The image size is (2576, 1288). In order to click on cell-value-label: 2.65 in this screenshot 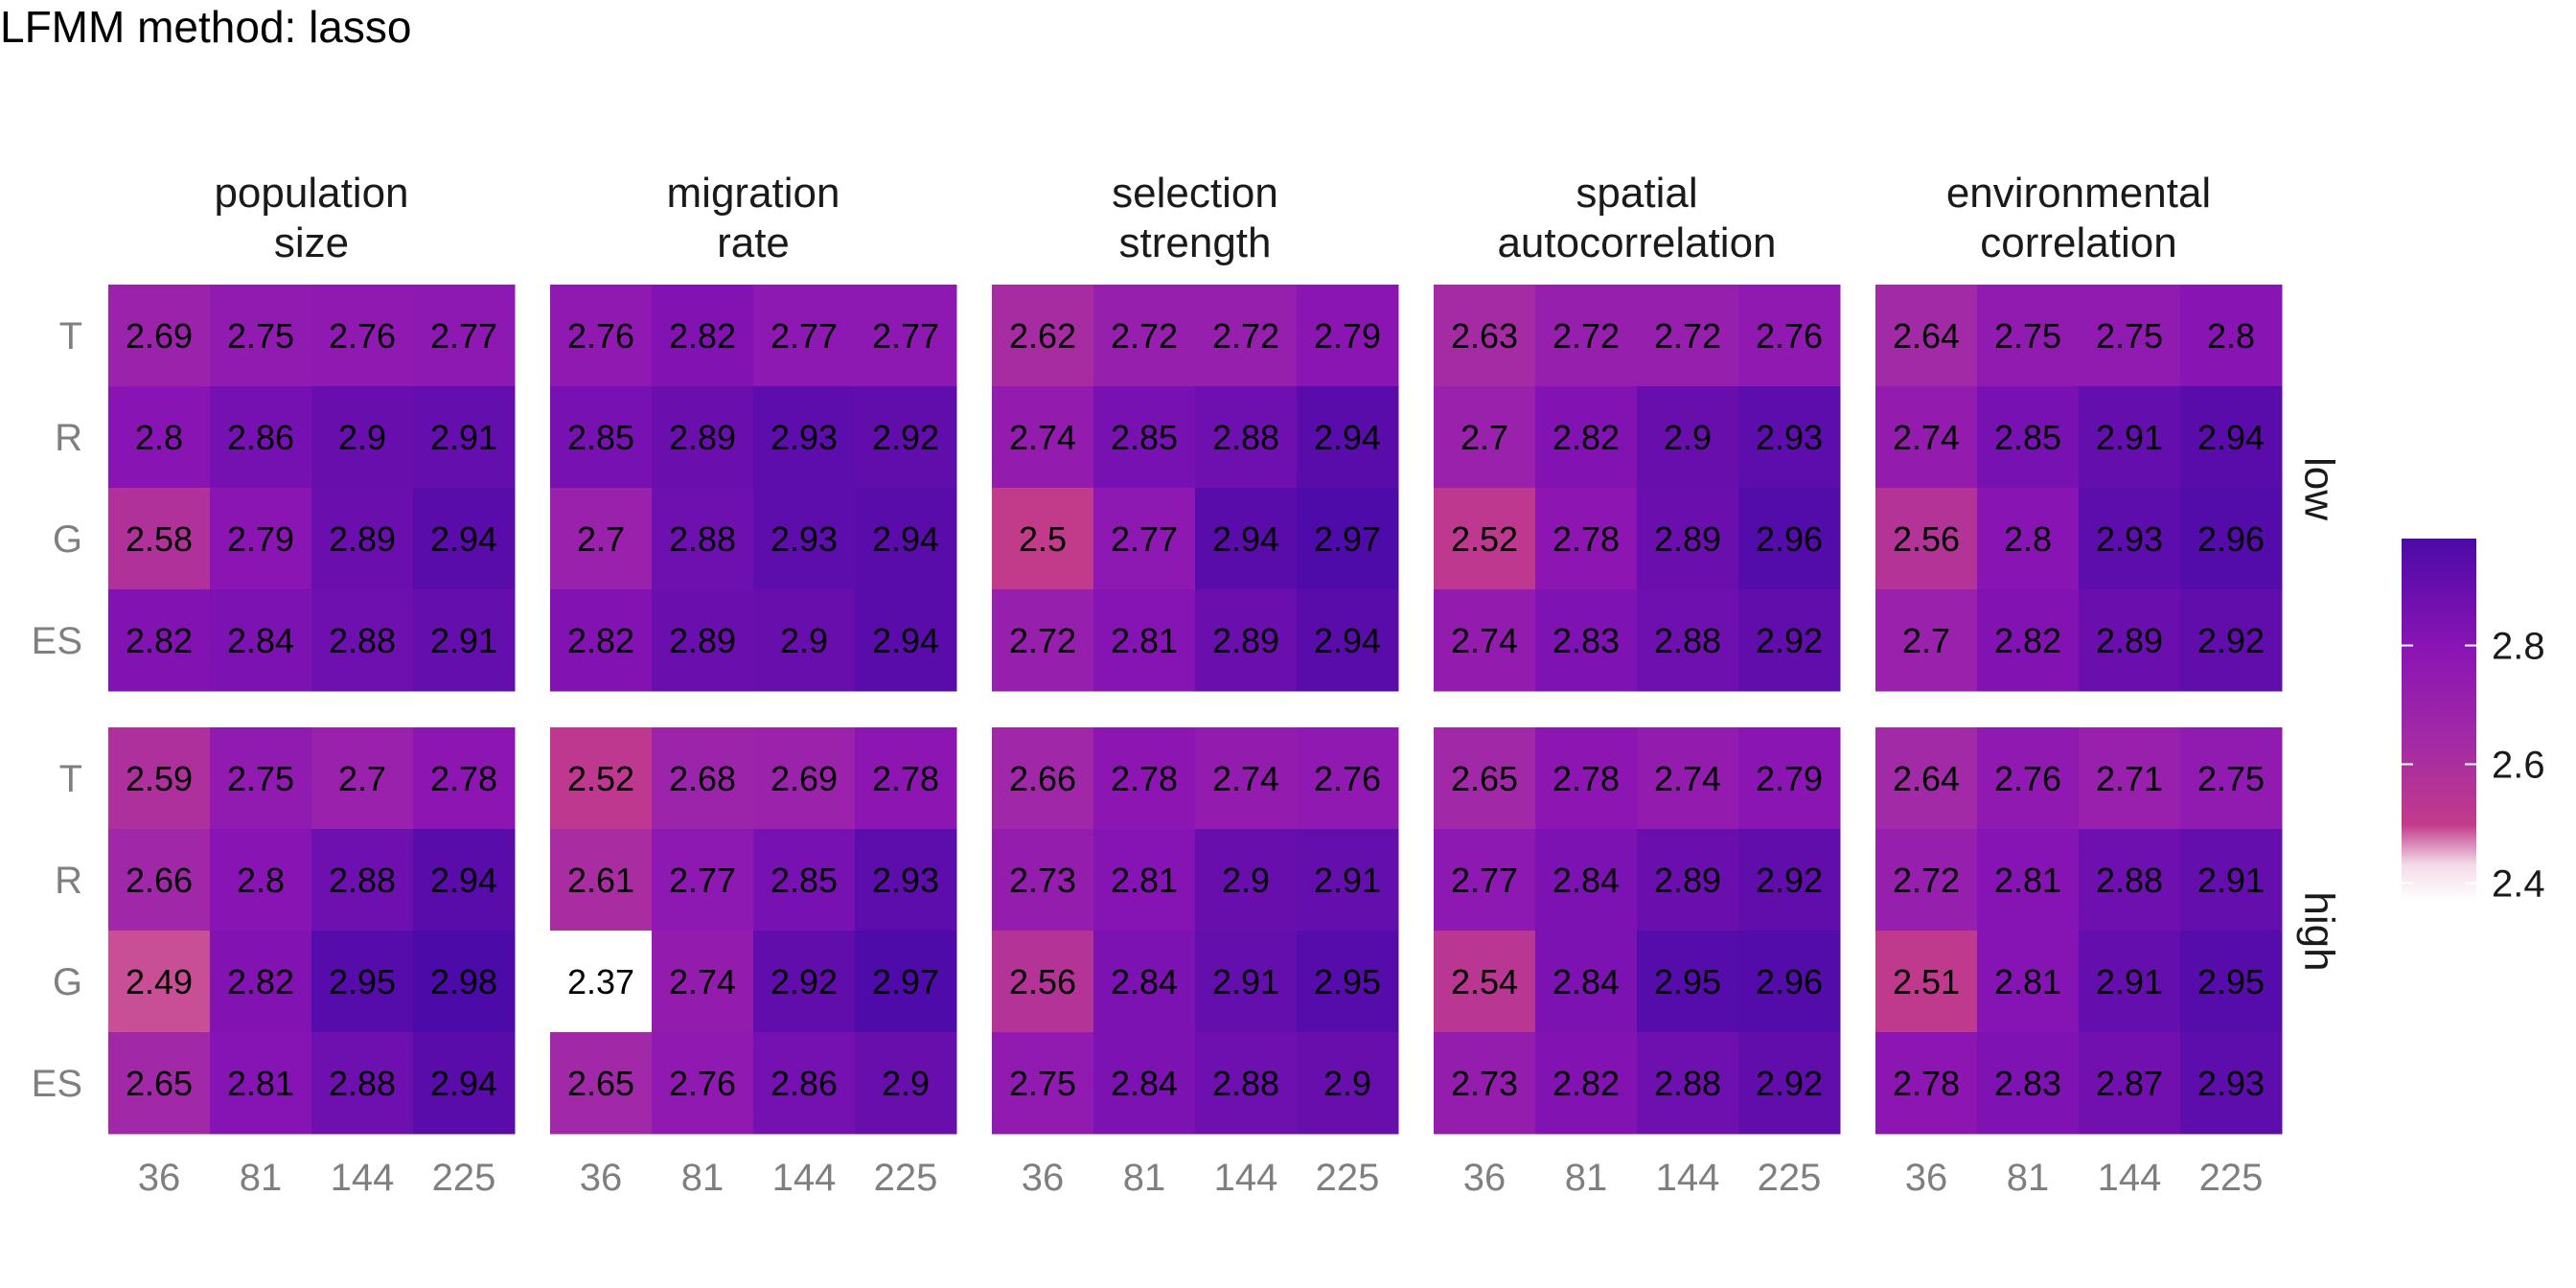, I will do `click(1484, 778)`.